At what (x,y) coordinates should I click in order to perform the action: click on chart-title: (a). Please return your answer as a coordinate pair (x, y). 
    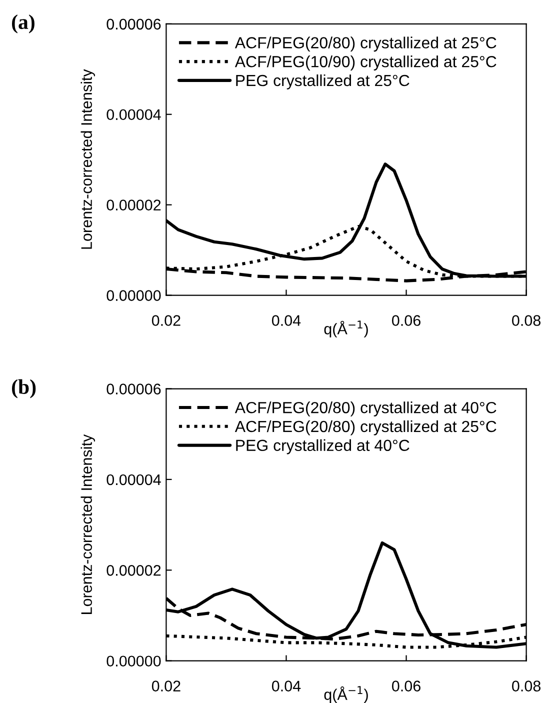
    Looking at the image, I should click on (23, 24).